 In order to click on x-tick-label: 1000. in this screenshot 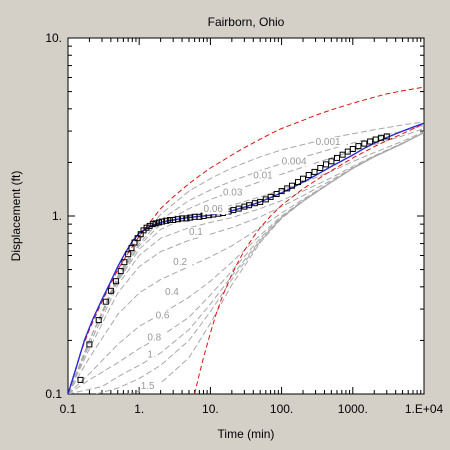, I will do `click(353, 409)`.